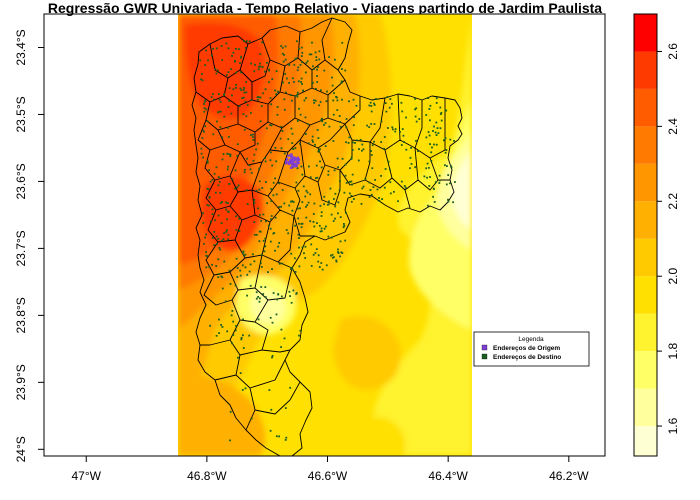  Describe the element at coordinates (232, 214) in the screenshot. I see `raster-band-2.6b` at that location.